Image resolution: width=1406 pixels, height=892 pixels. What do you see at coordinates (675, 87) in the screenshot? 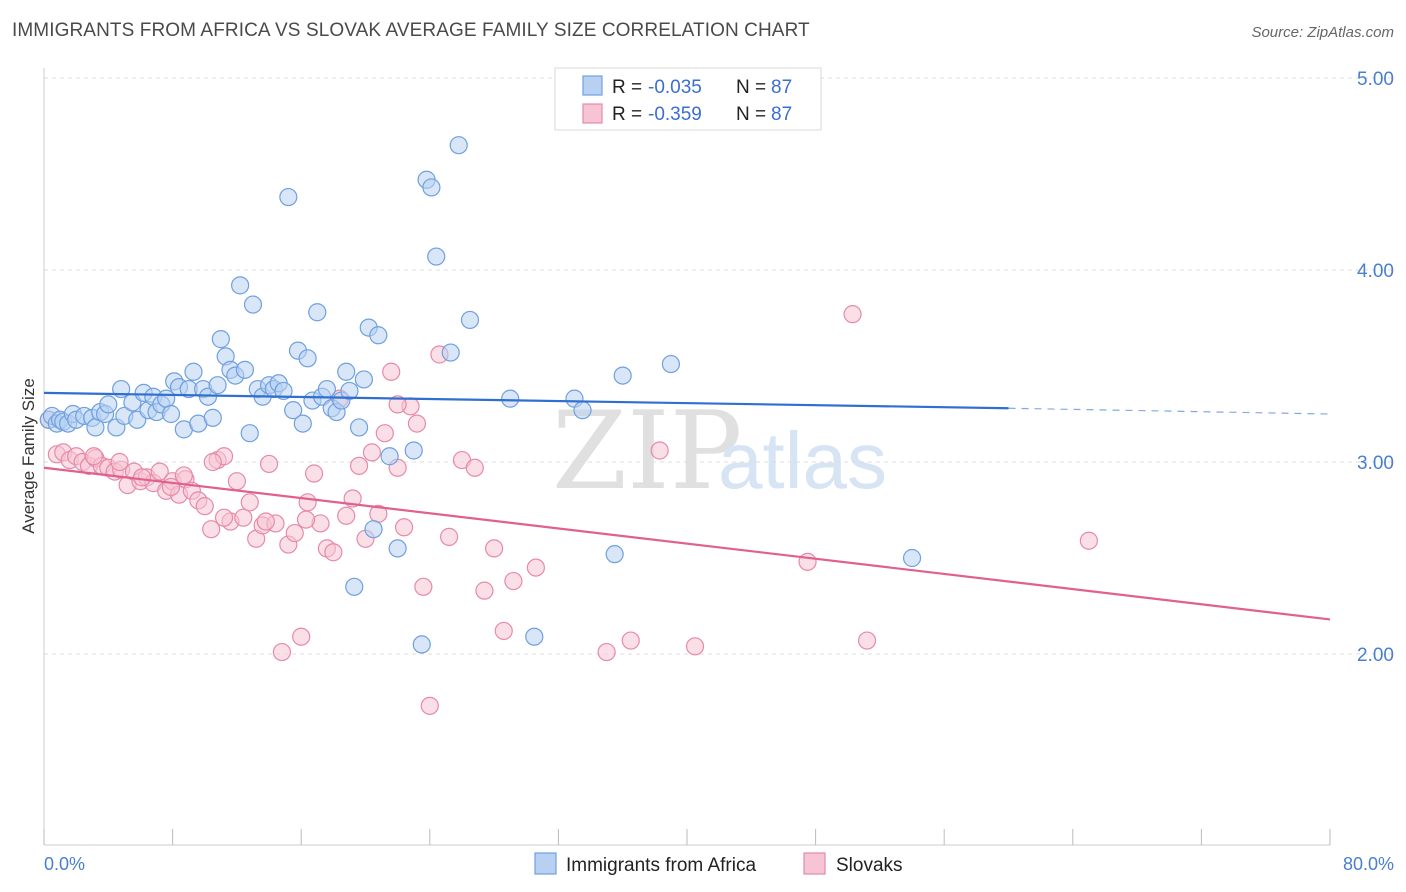
I see `legend-r-value-africa: -0.035` at bounding box center [675, 87].